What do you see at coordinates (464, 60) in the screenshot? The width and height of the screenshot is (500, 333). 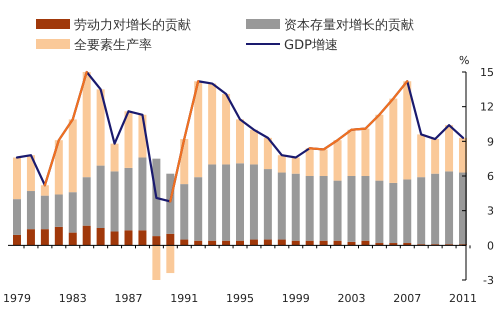 I see `y-axis-title: %` at bounding box center [464, 60].